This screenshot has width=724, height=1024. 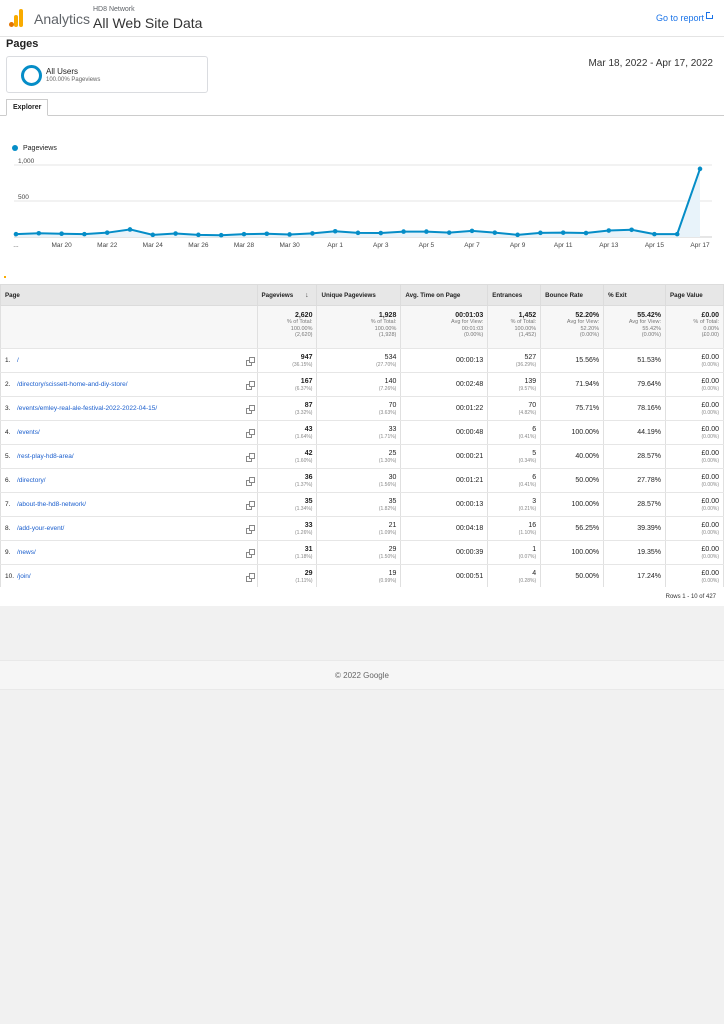 I want to click on page-path-link: /join/, so click(x=24, y=576).